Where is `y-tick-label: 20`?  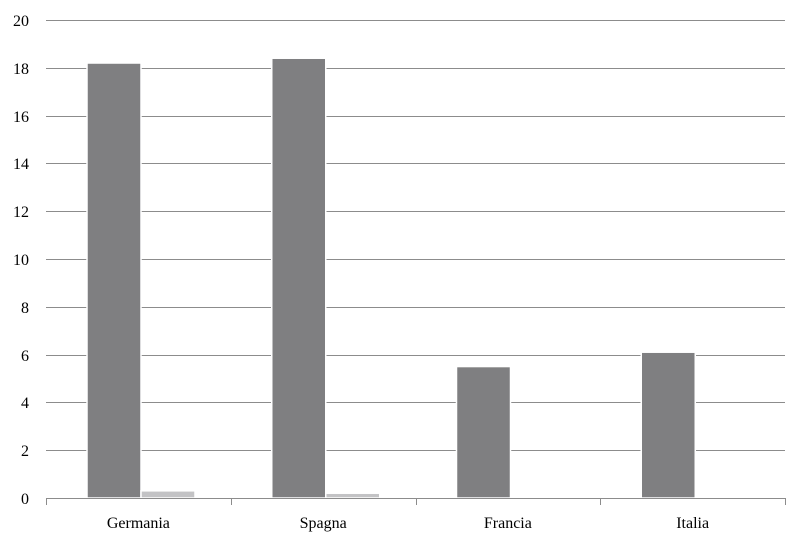 y-tick-label: 20 is located at coordinates (21, 21).